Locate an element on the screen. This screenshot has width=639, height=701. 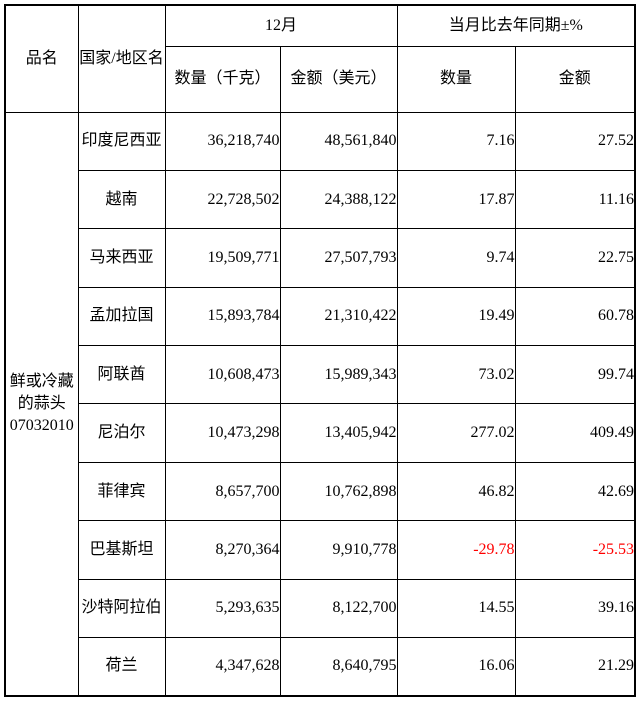
cell-quantity: 10,473,298 is located at coordinates (222, 433).